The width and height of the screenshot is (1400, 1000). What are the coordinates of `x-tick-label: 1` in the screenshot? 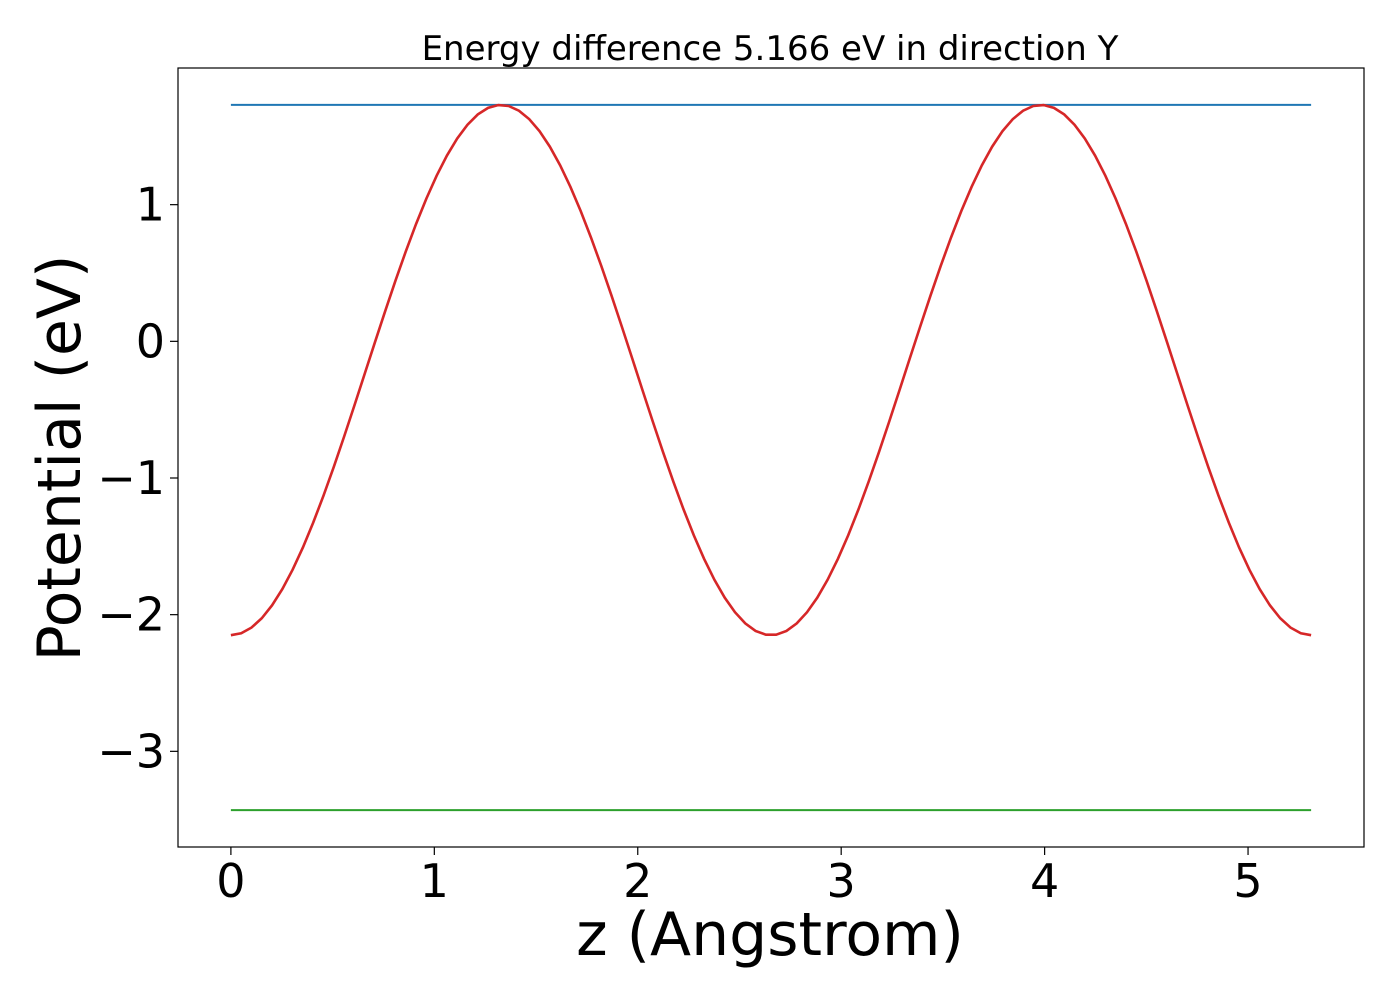 It's located at (434, 881).